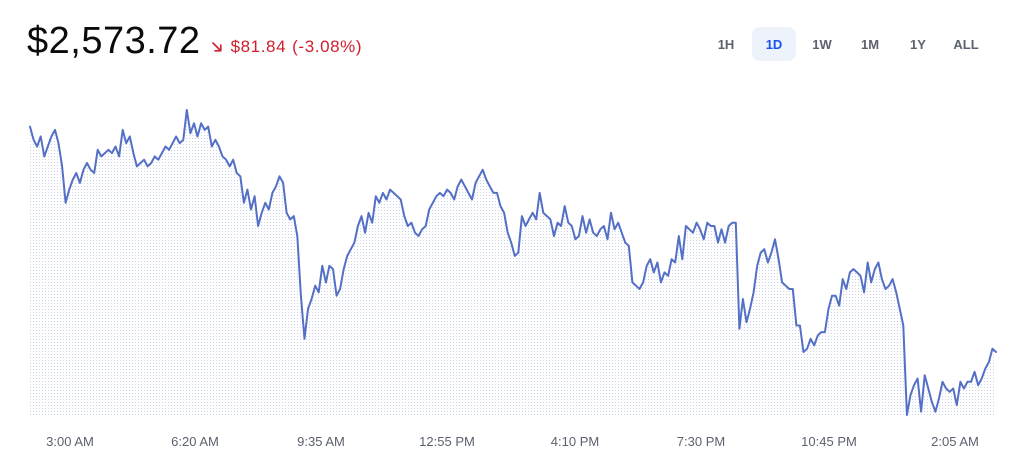 This screenshot has height=469, width=1024. What do you see at coordinates (70, 441) in the screenshot?
I see `x-axis-label: 3:00 AM` at bounding box center [70, 441].